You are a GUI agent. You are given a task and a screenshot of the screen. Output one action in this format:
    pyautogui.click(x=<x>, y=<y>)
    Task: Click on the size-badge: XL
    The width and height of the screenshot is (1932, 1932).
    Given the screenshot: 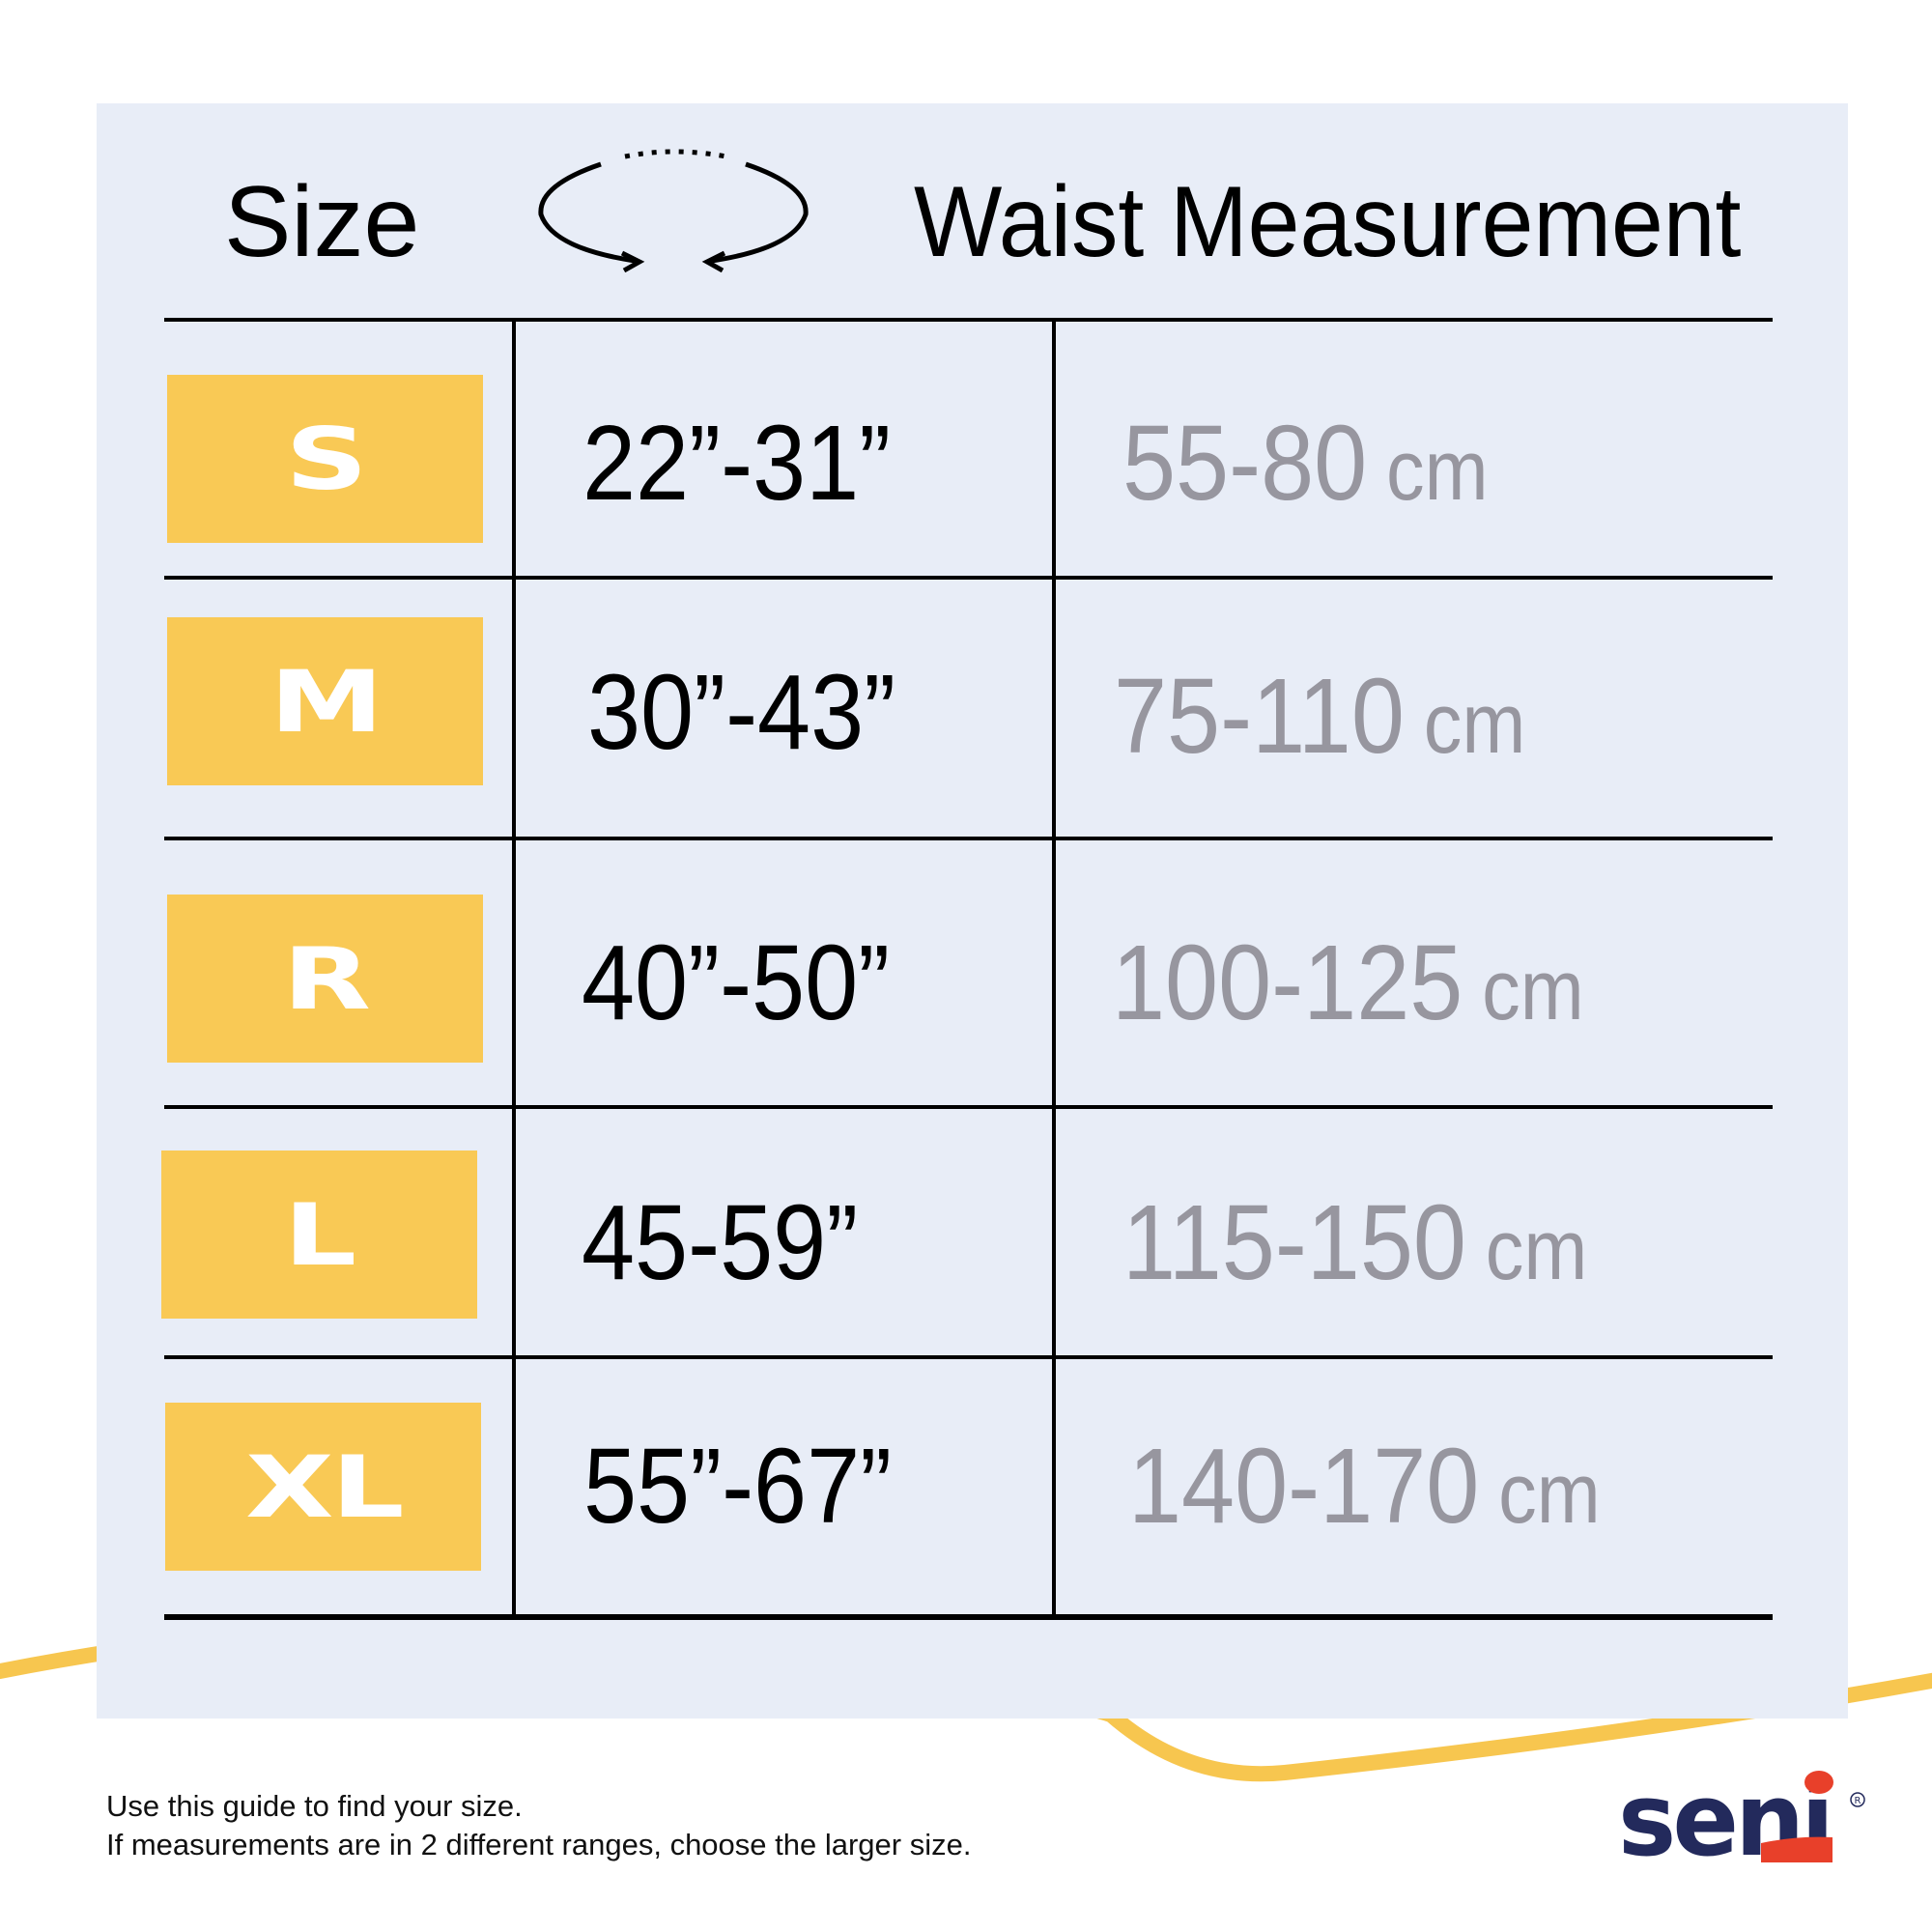 What is the action you would take?
    pyautogui.click(x=323, y=1487)
    